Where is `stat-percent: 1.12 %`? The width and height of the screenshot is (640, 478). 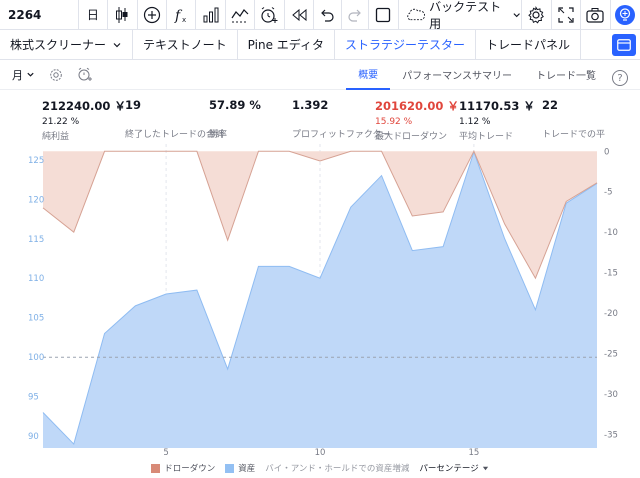 stat-percent: 1.12 % is located at coordinates (475, 122).